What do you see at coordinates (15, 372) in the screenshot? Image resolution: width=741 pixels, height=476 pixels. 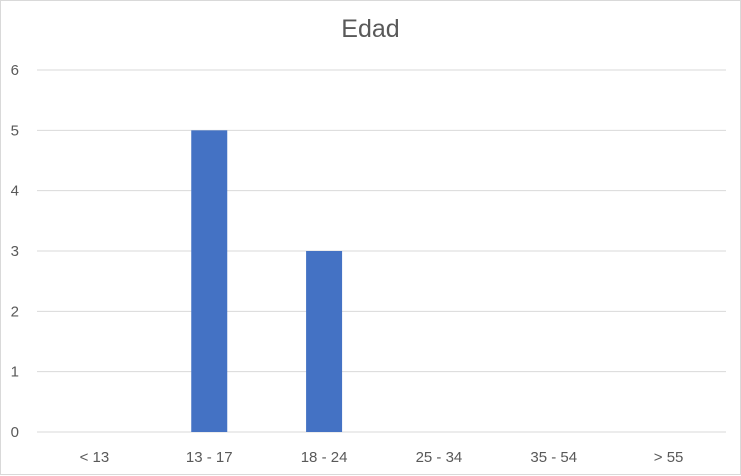 I see `y-tick-label: 1` at bounding box center [15, 372].